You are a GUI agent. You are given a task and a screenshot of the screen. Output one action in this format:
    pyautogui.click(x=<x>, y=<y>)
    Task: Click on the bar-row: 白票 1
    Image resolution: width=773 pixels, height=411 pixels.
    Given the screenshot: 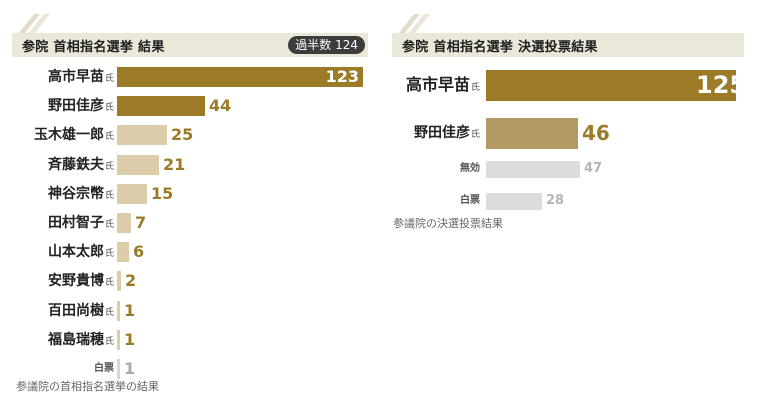 What is the action you would take?
    pyautogui.click(x=191, y=369)
    